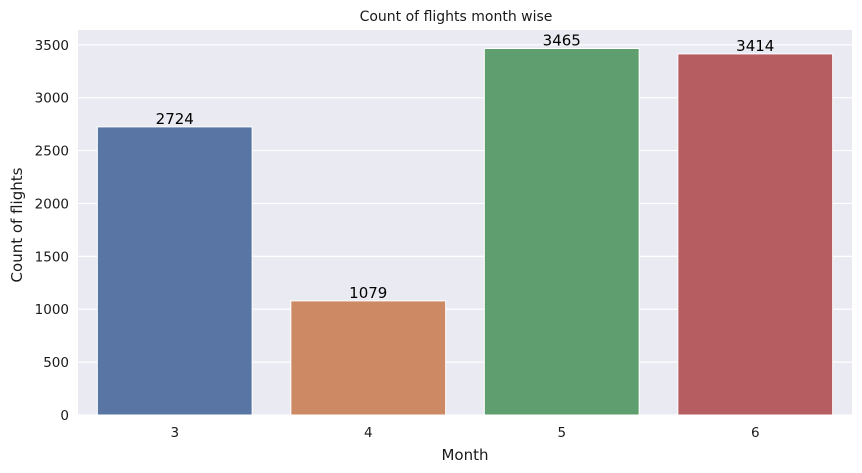 The height and width of the screenshot is (473, 862). Describe the element at coordinates (174, 433) in the screenshot. I see `x-tick-label: 3` at that location.